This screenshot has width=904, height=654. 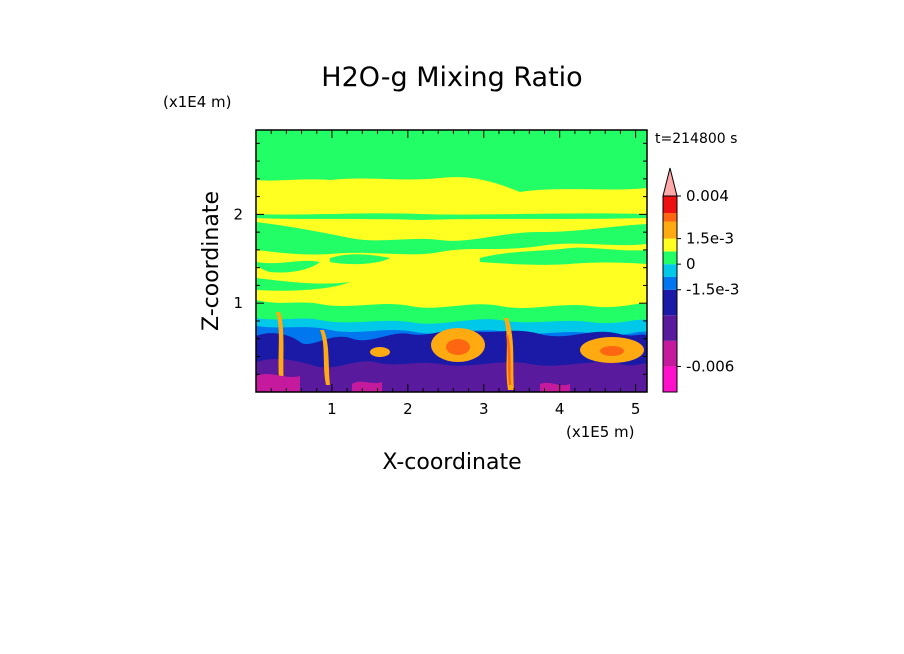 What do you see at coordinates (707, 196) in the screenshot?
I see `colorbar-tick-label: 0.004` at bounding box center [707, 196].